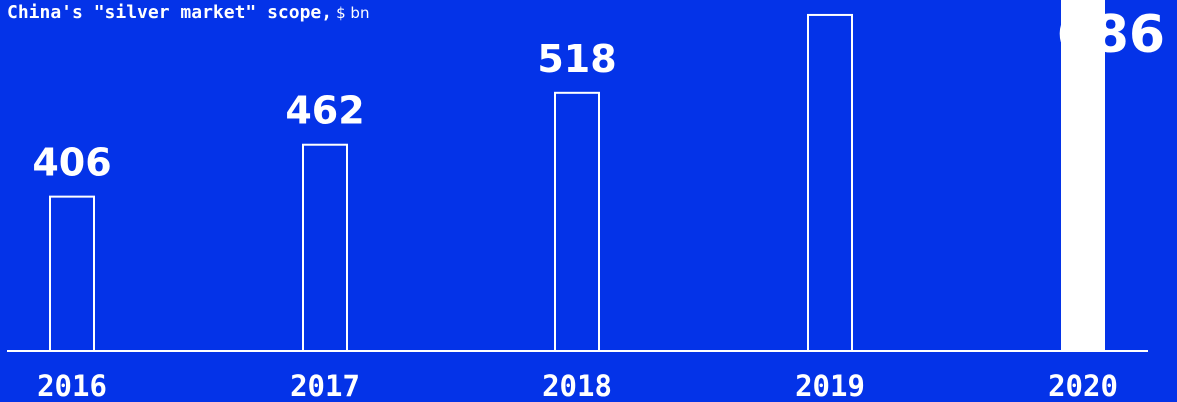  What do you see at coordinates (1110, 35) in the screenshot?
I see `value-label-2020: 686` at bounding box center [1110, 35].